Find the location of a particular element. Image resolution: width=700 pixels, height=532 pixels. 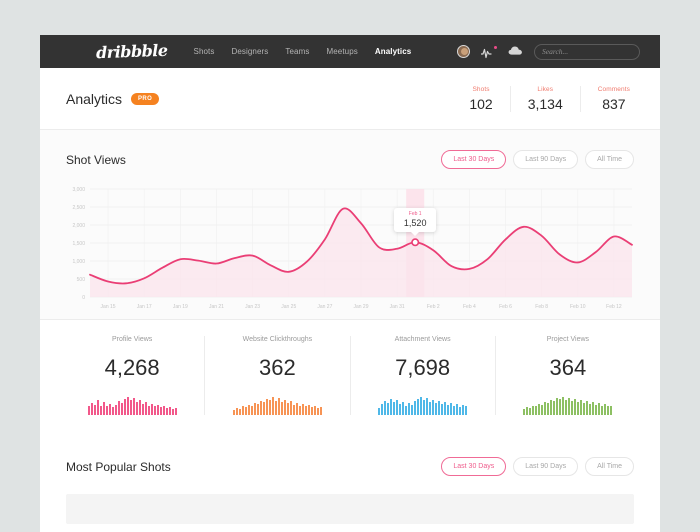

nav-link-designers: Designers is located at coordinates (250, 51).